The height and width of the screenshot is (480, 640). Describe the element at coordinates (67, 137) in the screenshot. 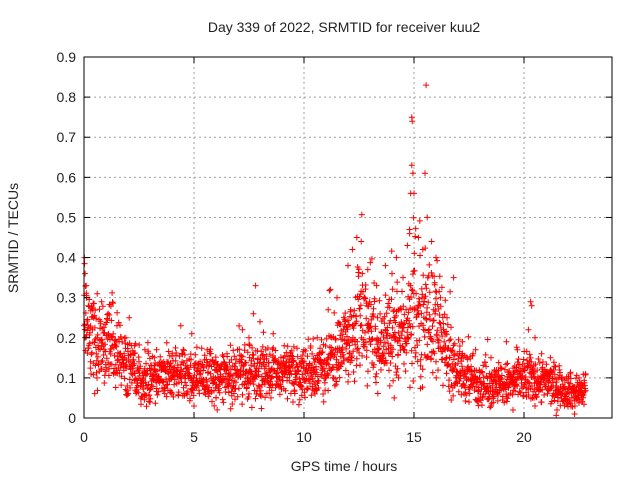

I see `y-tick-label: 0.7` at that location.